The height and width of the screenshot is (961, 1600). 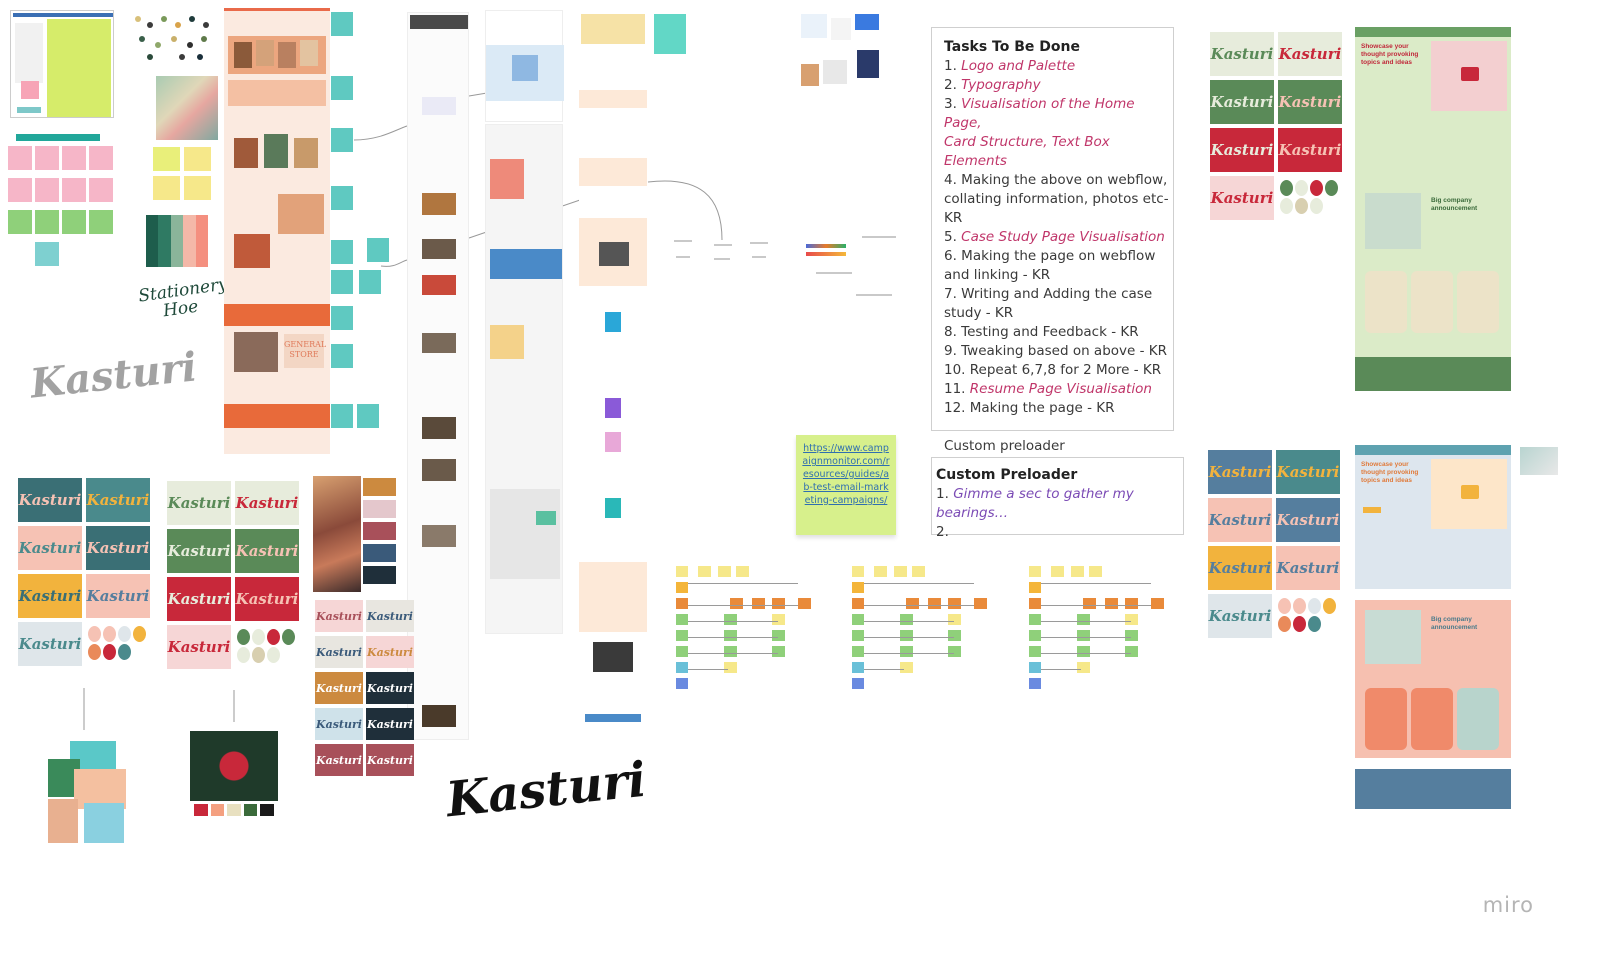 I want to click on long-page-mockup, so click(x=438, y=376).